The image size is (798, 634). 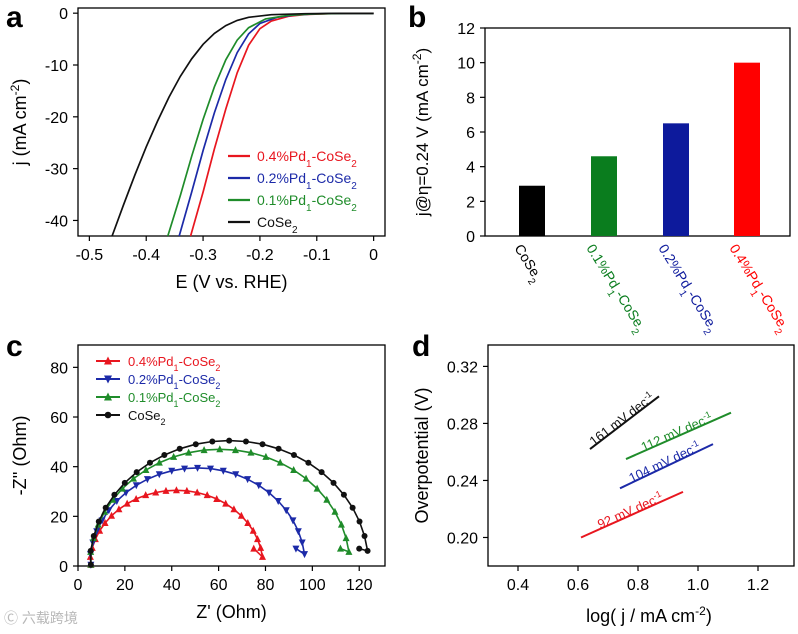 I want to click on y-tick-label: 12, so click(x=466, y=29).